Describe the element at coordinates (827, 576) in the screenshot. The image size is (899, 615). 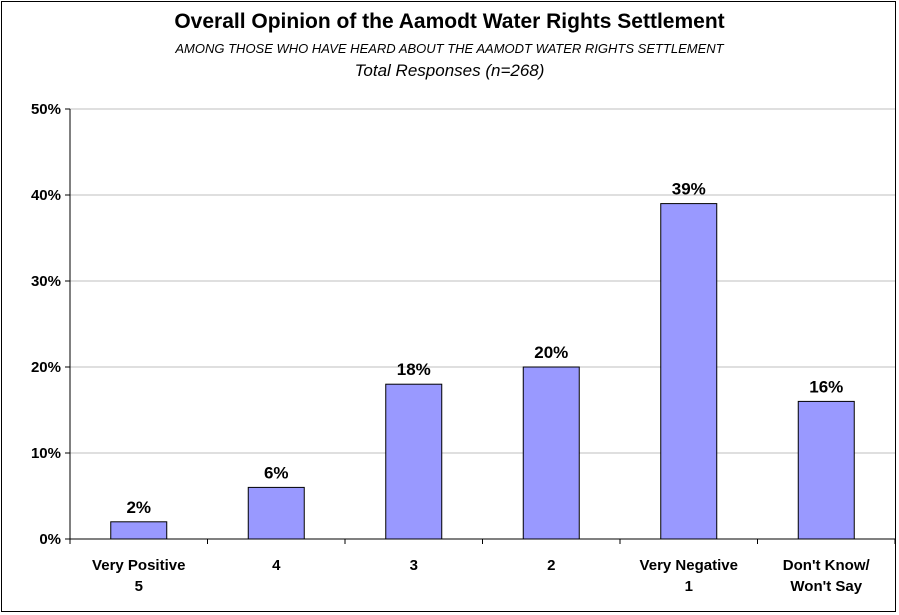
I see `x-tick-label: Don't Know/Won't Say` at that location.